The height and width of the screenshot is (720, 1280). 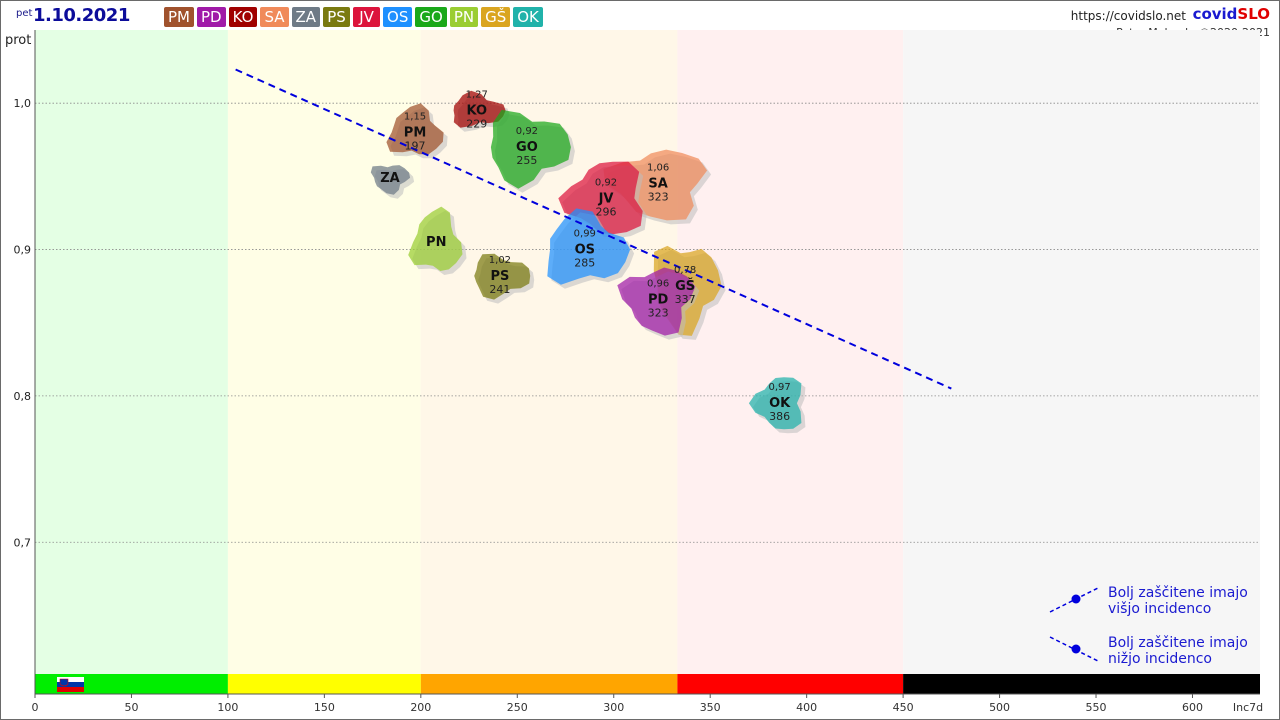 I want to click on legend-line-higher, so click(x=1075, y=599).